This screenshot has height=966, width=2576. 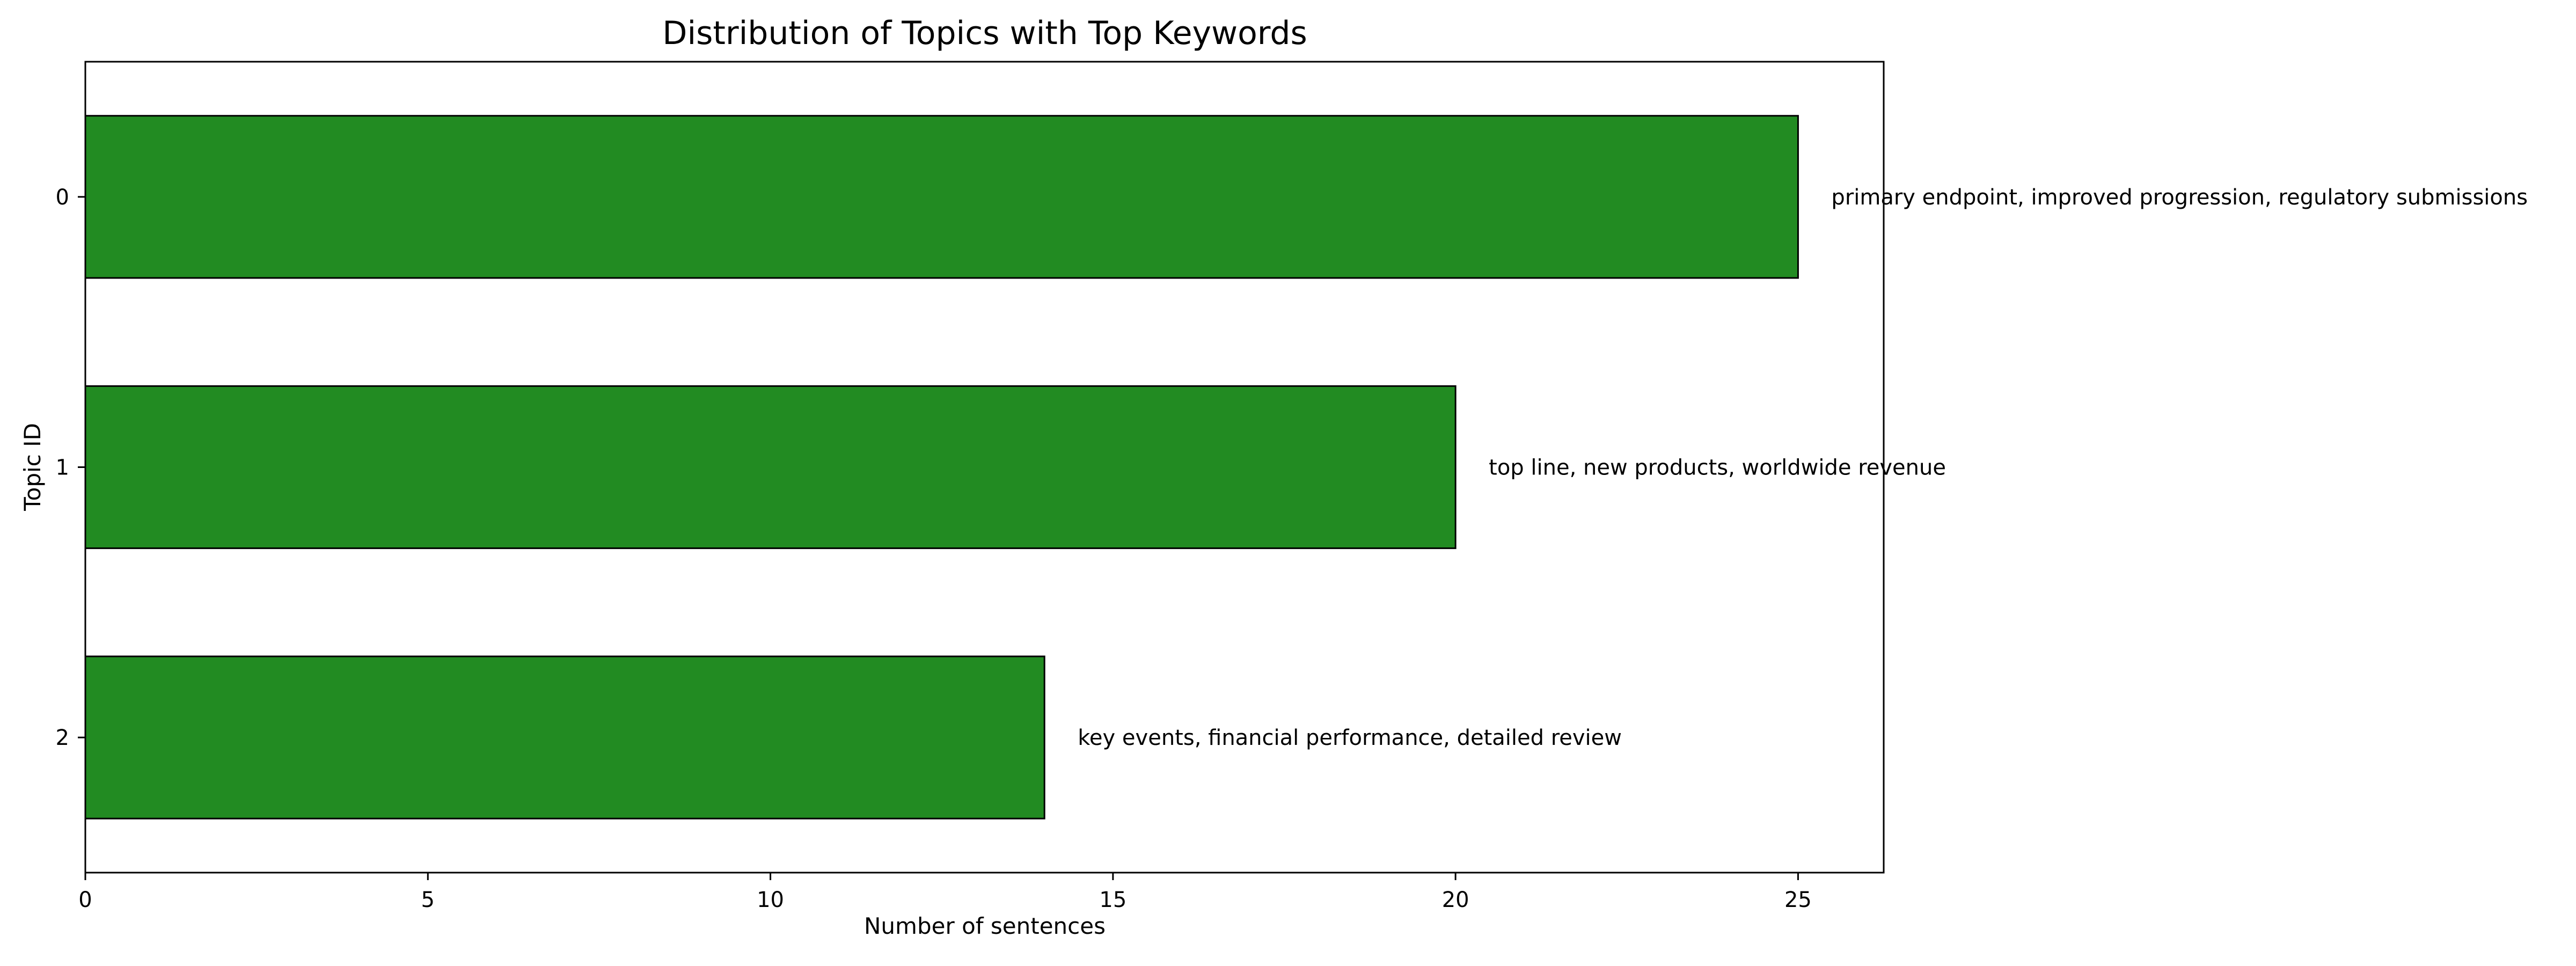 What do you see at coordinates (85, 900) in the screenshot?
I see `x-tick-label: 0` at bounding box center [85, 900].